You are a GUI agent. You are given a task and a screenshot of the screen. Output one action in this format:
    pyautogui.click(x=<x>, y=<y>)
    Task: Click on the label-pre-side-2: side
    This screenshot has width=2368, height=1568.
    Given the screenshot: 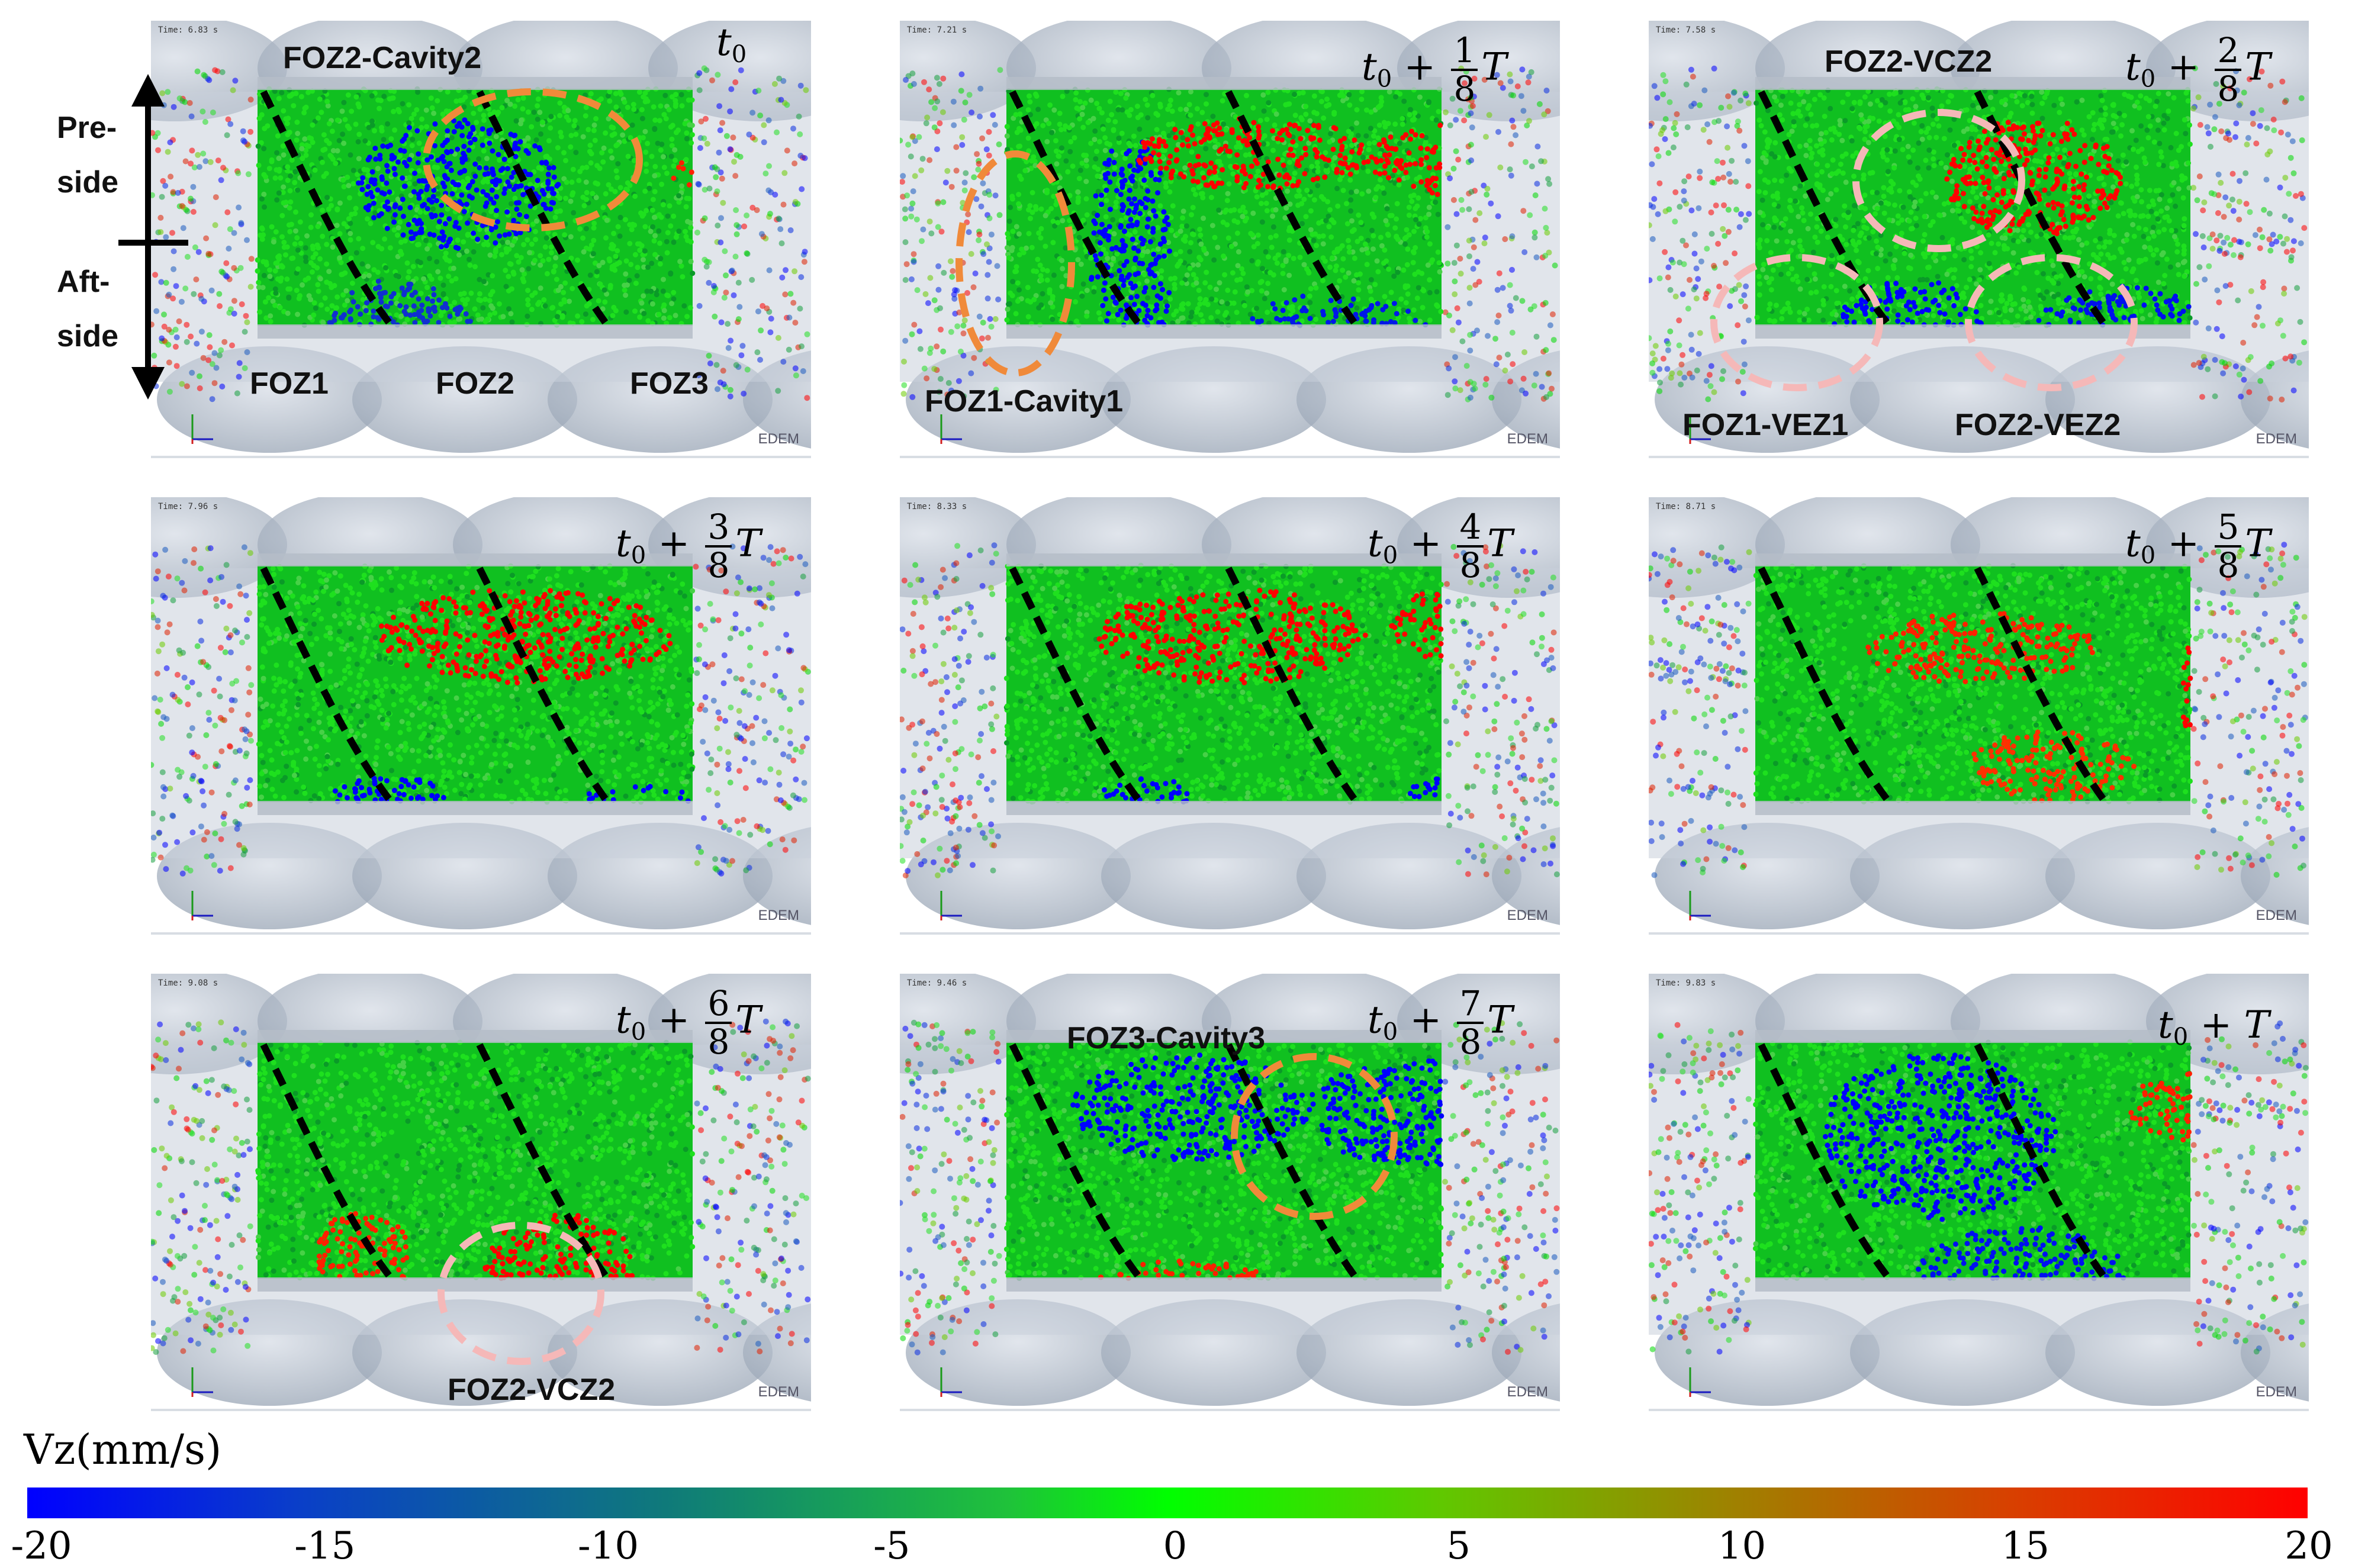 What is the action you would take?
    pyautogui.click(x=87, y=182)
    